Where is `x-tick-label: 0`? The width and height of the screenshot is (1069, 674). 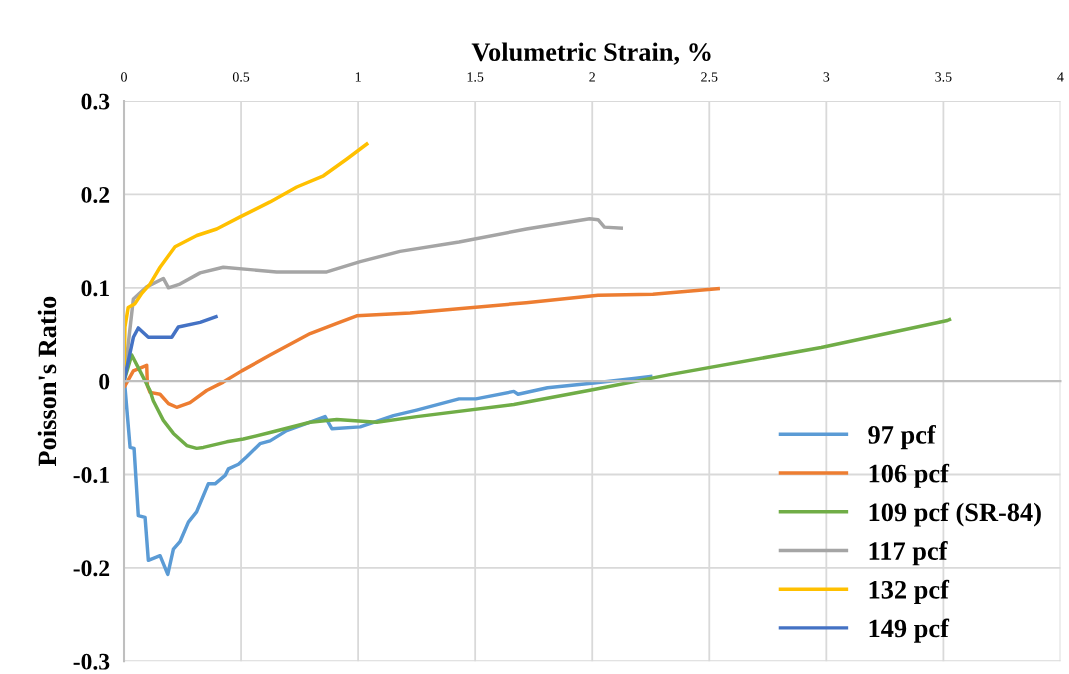
x-tick-label: 0 is located at coordinates (124, 77).